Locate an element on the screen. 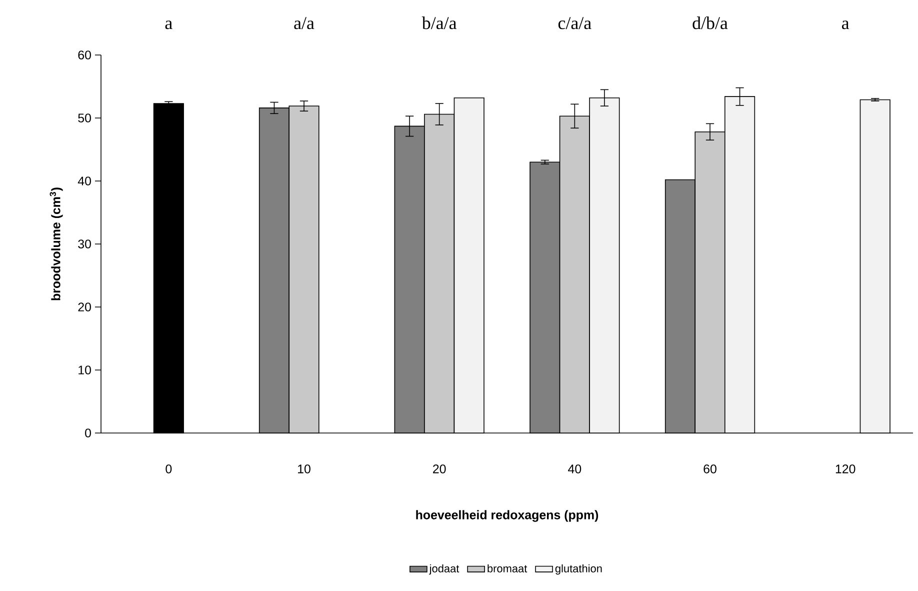 This screenshot has width=918, height=591. y-tick-label: 30 is located at coordinates (84, 244).